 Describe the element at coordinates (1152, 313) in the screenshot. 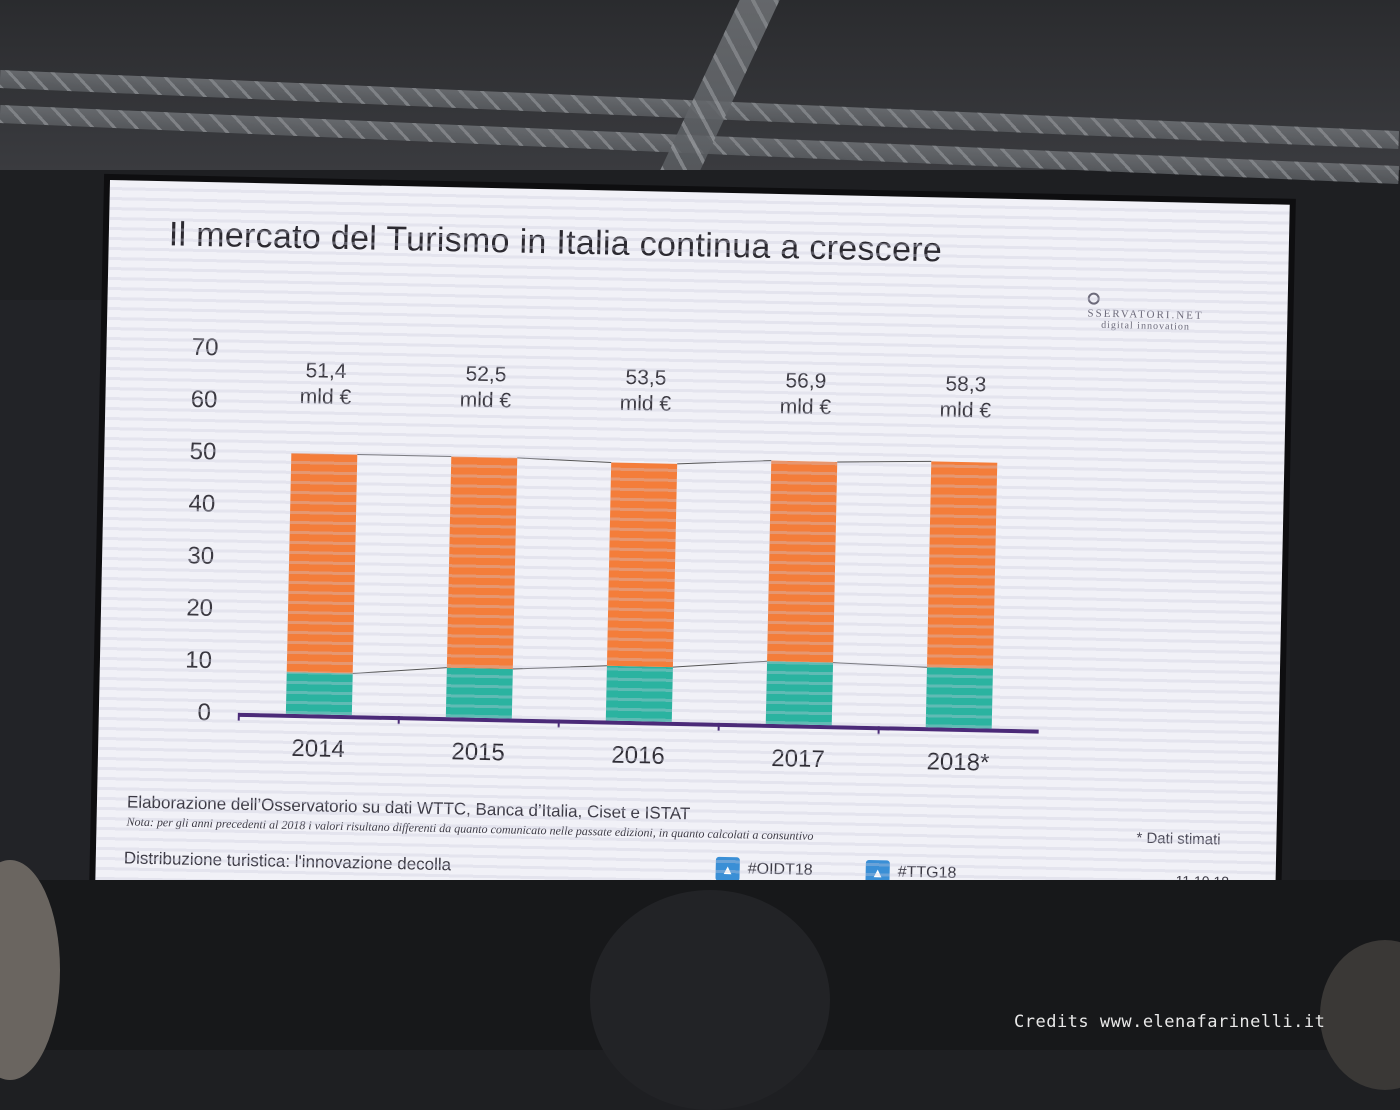

I see `osservatori-logo: SSERVATORI.NET digital innovation` at that location.